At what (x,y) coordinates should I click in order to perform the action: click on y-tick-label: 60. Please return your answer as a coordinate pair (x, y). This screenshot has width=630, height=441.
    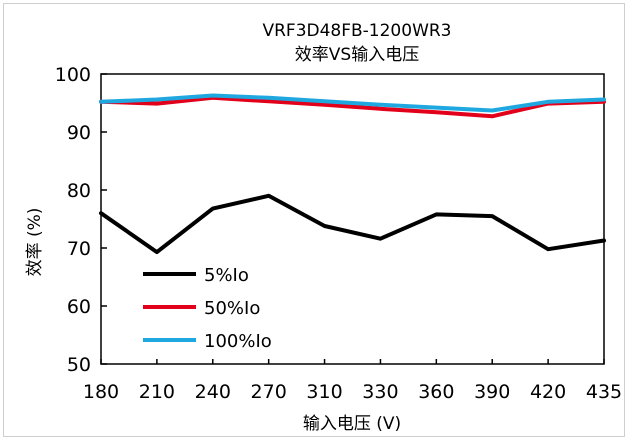
    Looking at the image, I should click on (79, 307).